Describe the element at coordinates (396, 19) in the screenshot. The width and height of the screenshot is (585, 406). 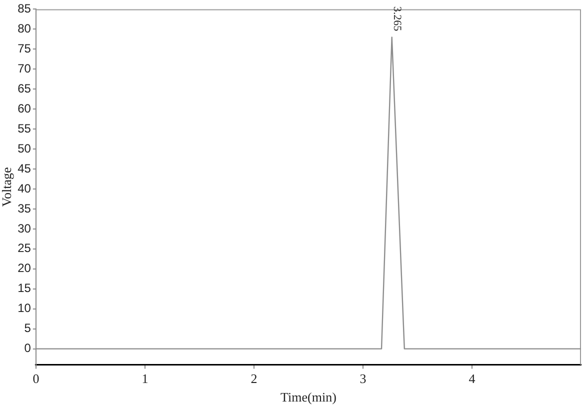
I see `annotation: 3.265` at that location.